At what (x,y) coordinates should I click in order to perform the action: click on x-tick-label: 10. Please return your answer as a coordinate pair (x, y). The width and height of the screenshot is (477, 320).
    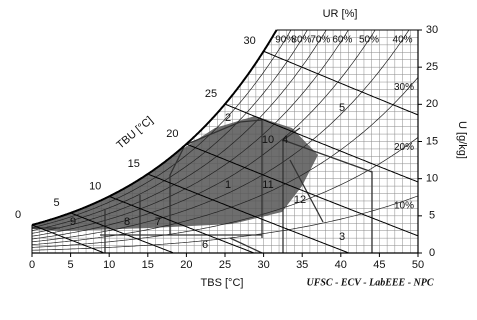
    Looking at the image, I should click on (109, 265).